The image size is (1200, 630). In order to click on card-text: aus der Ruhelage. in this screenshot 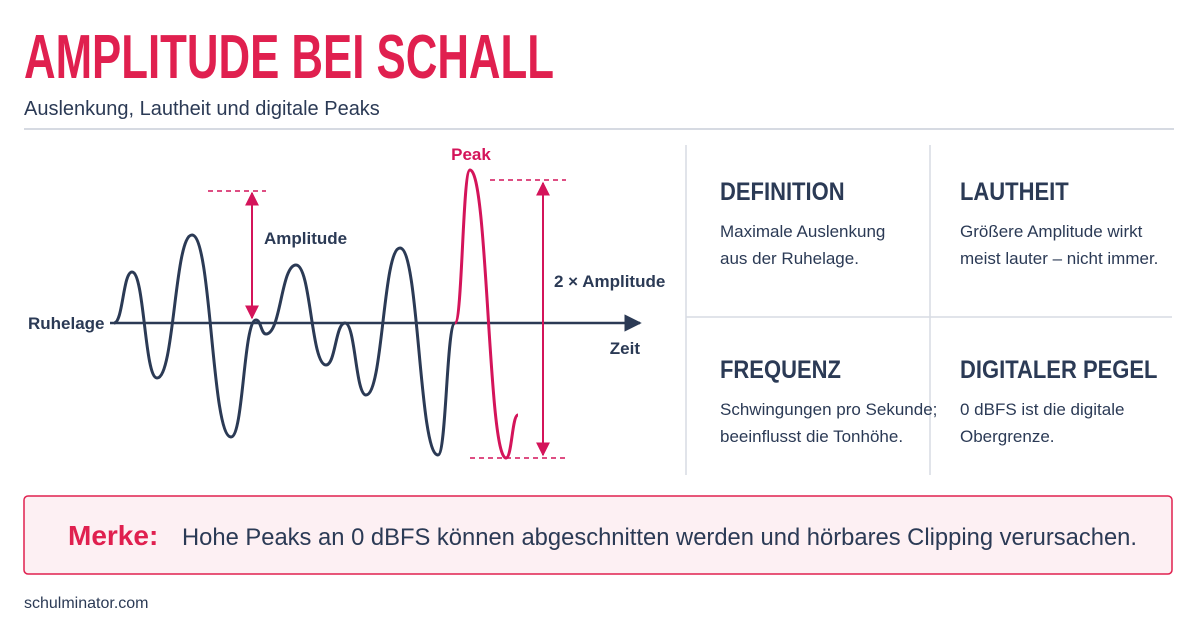, I will do `click(789, 258)`.